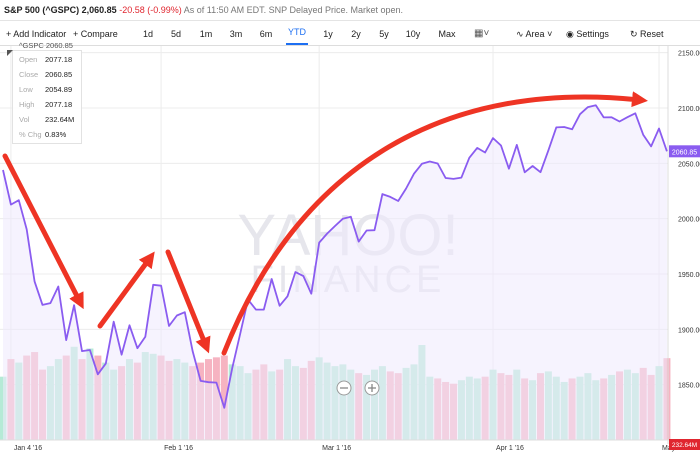 The image size is (700, 452). What do you see at coordinates (236, 34) in the screenshot?
I see `range-button: 3m` at bounding box center [236, 34].